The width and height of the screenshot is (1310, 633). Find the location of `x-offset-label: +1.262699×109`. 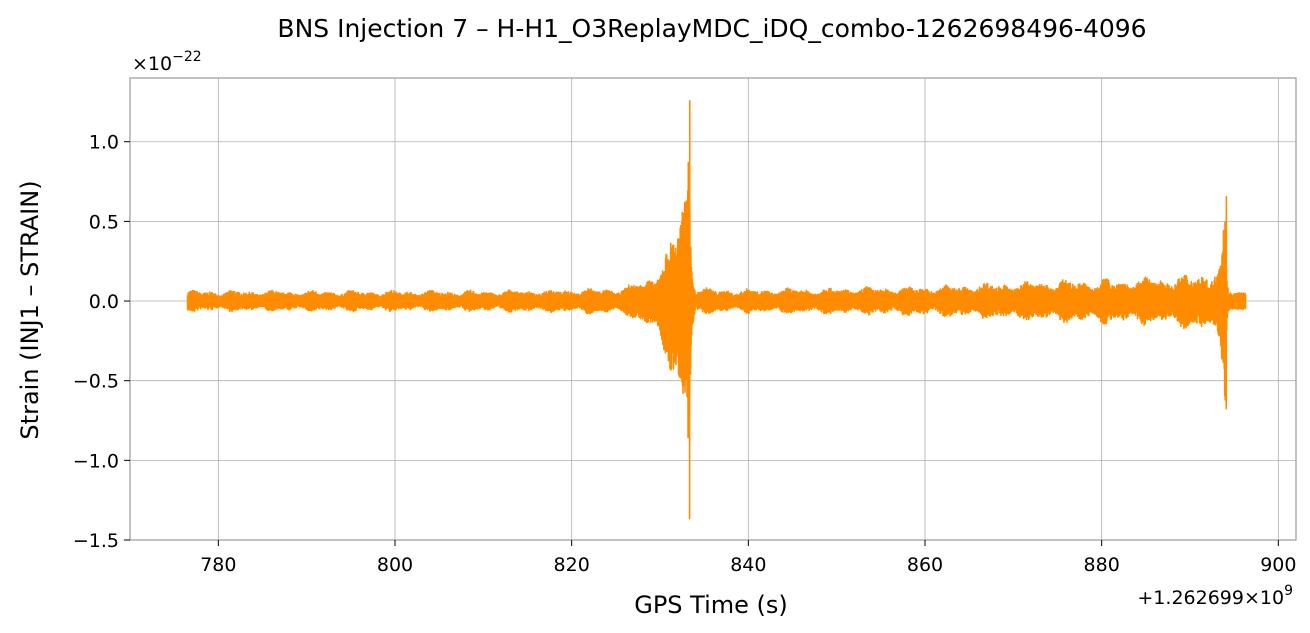

x-offset-label: +1.262699×109 is located at coordinates (1215, 596).